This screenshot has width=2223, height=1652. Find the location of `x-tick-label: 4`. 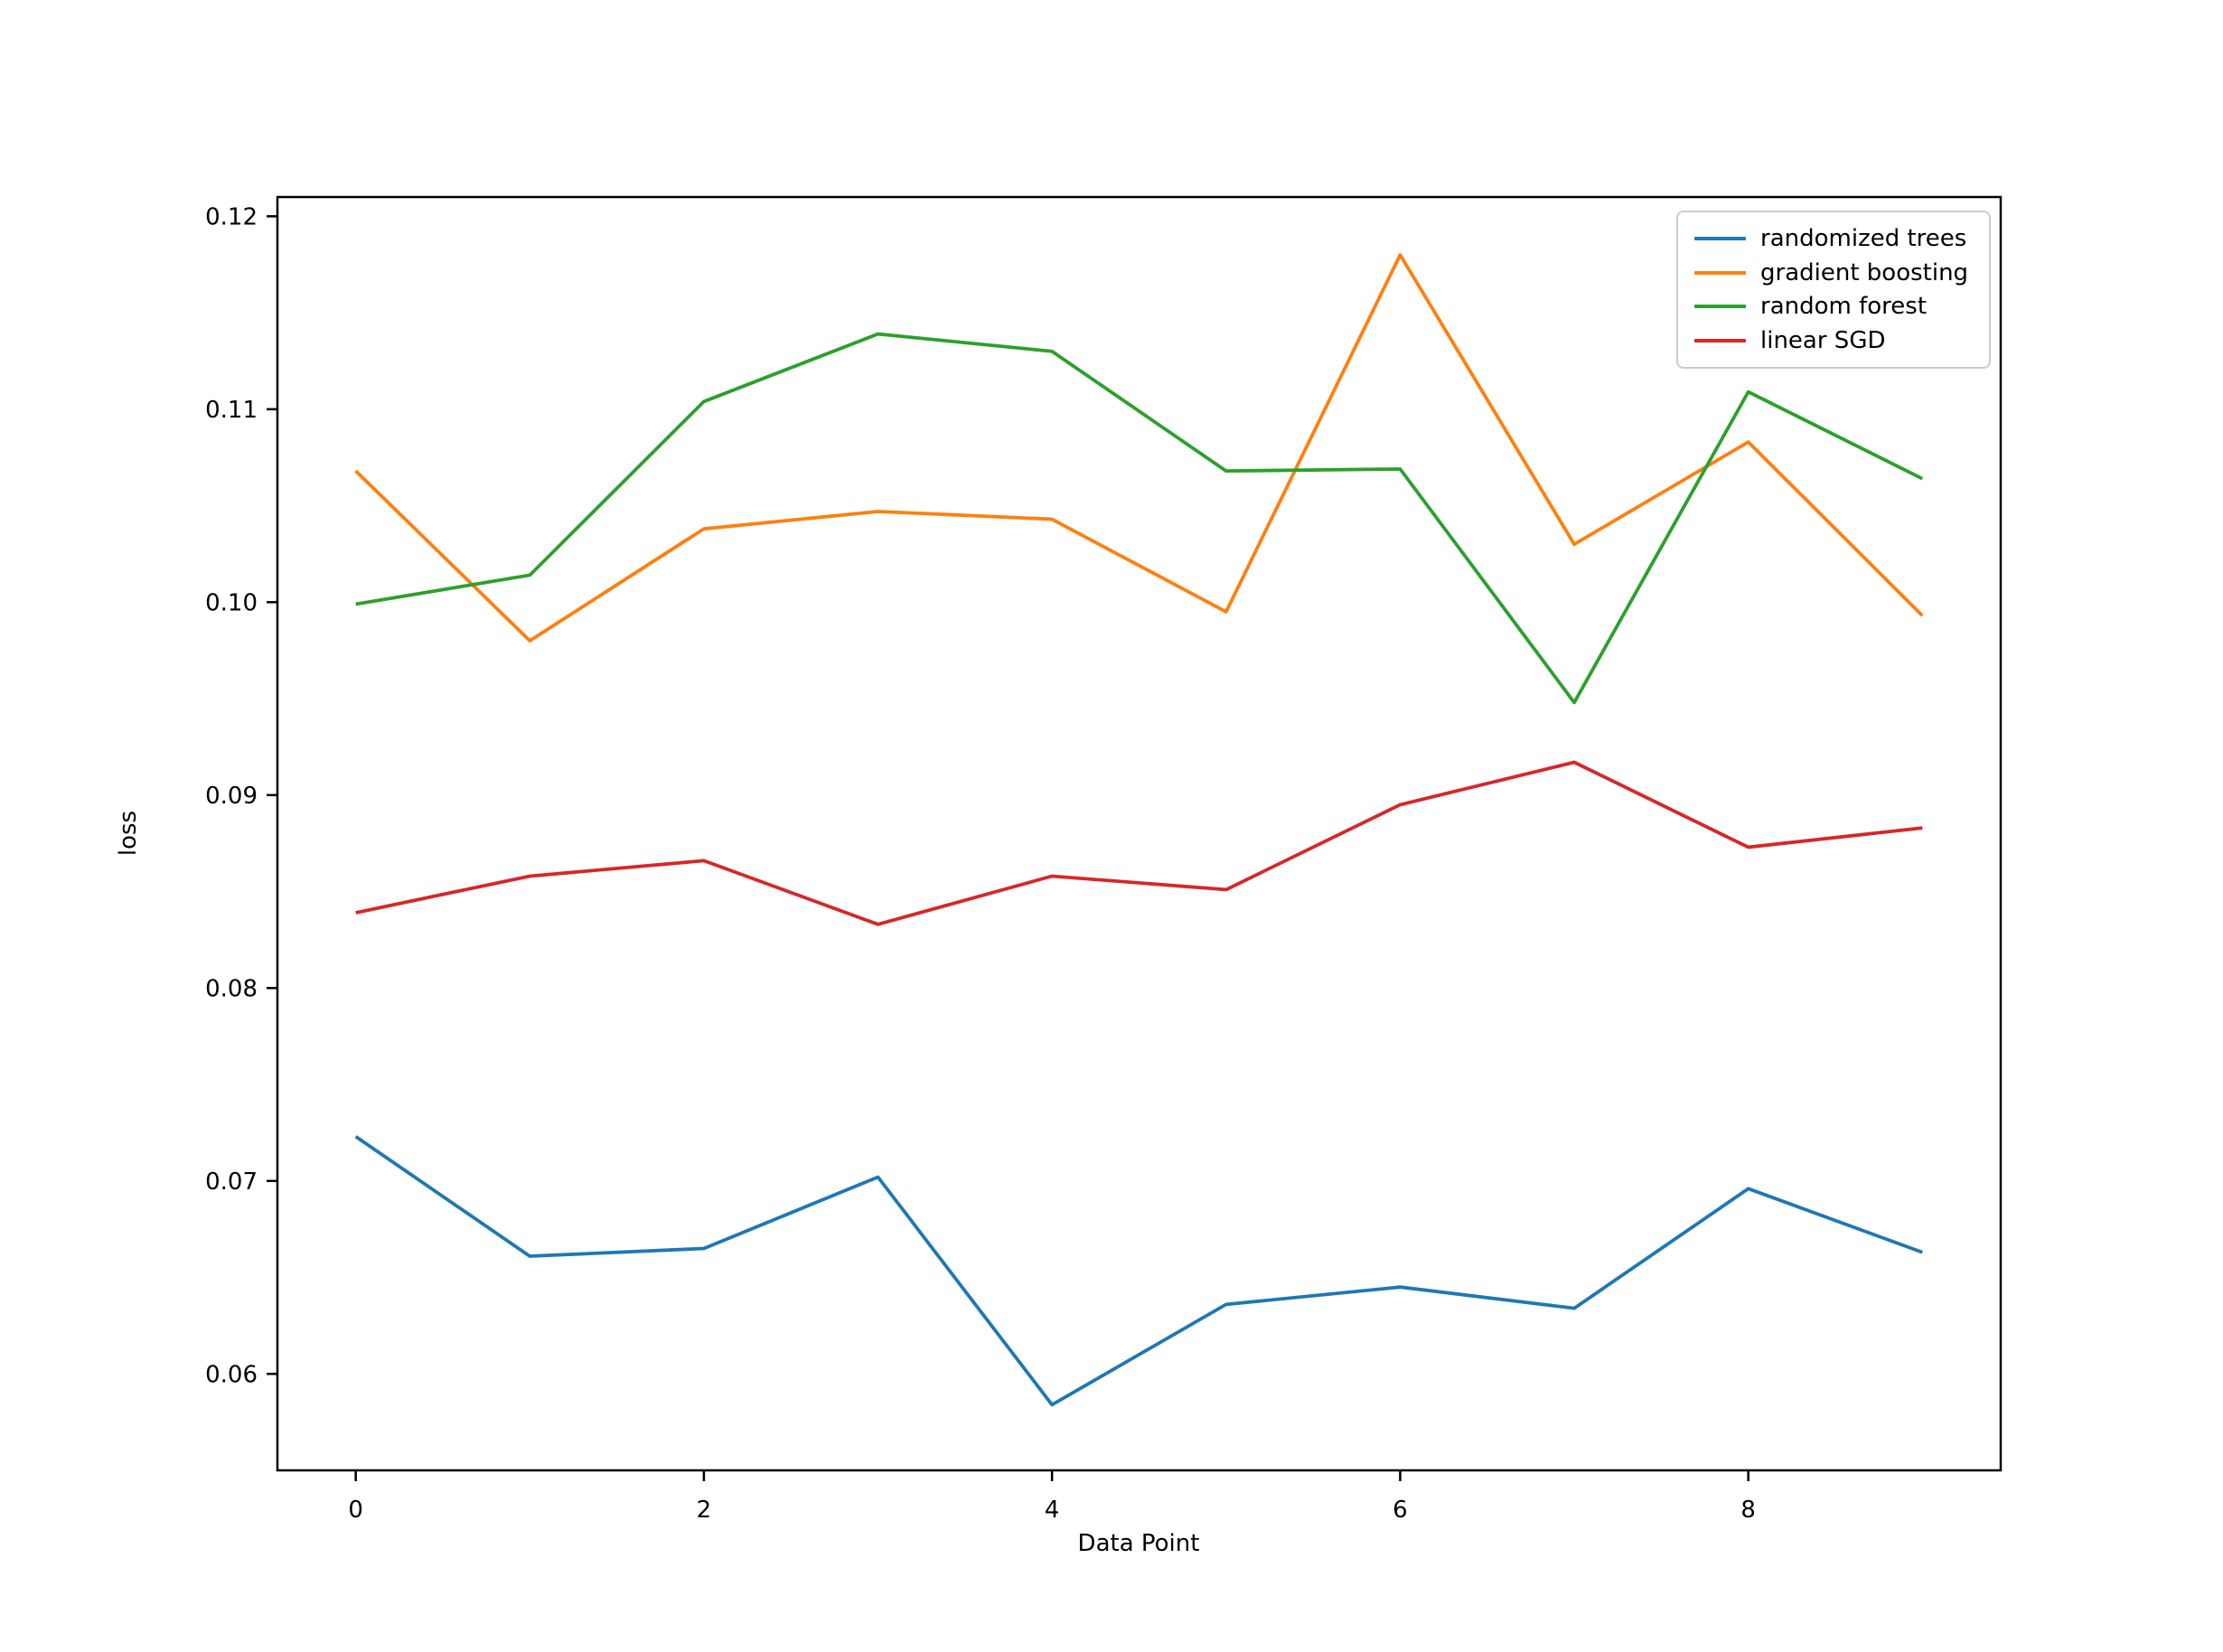

x-tick-label: 4 is located at coordinates (1052, 1510).